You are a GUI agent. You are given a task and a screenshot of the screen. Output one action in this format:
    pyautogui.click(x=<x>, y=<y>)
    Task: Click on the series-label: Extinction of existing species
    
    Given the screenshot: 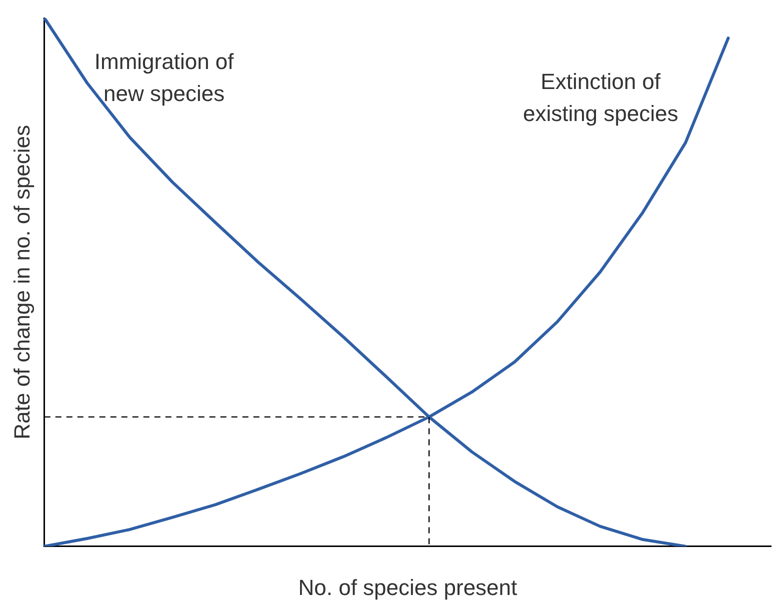 What is the action you would take?
    pyautogui.click(x=600, y=97)
    